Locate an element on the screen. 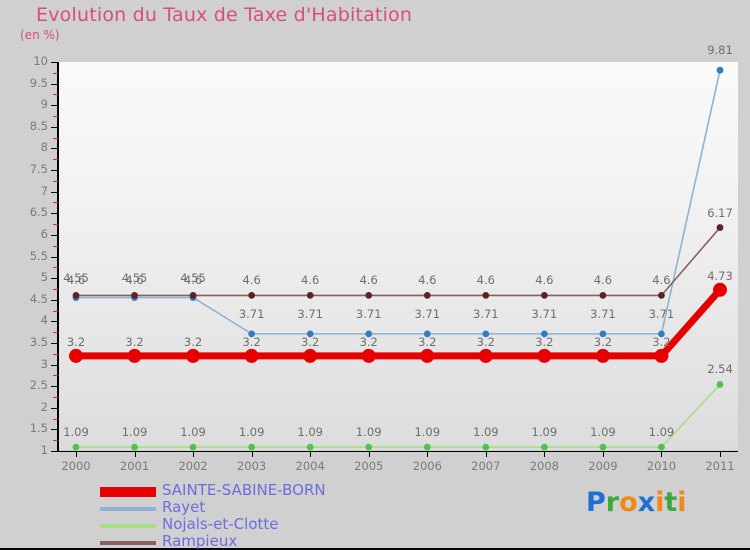  x-tick-label: 2000 is located at coordinates (76, 466).